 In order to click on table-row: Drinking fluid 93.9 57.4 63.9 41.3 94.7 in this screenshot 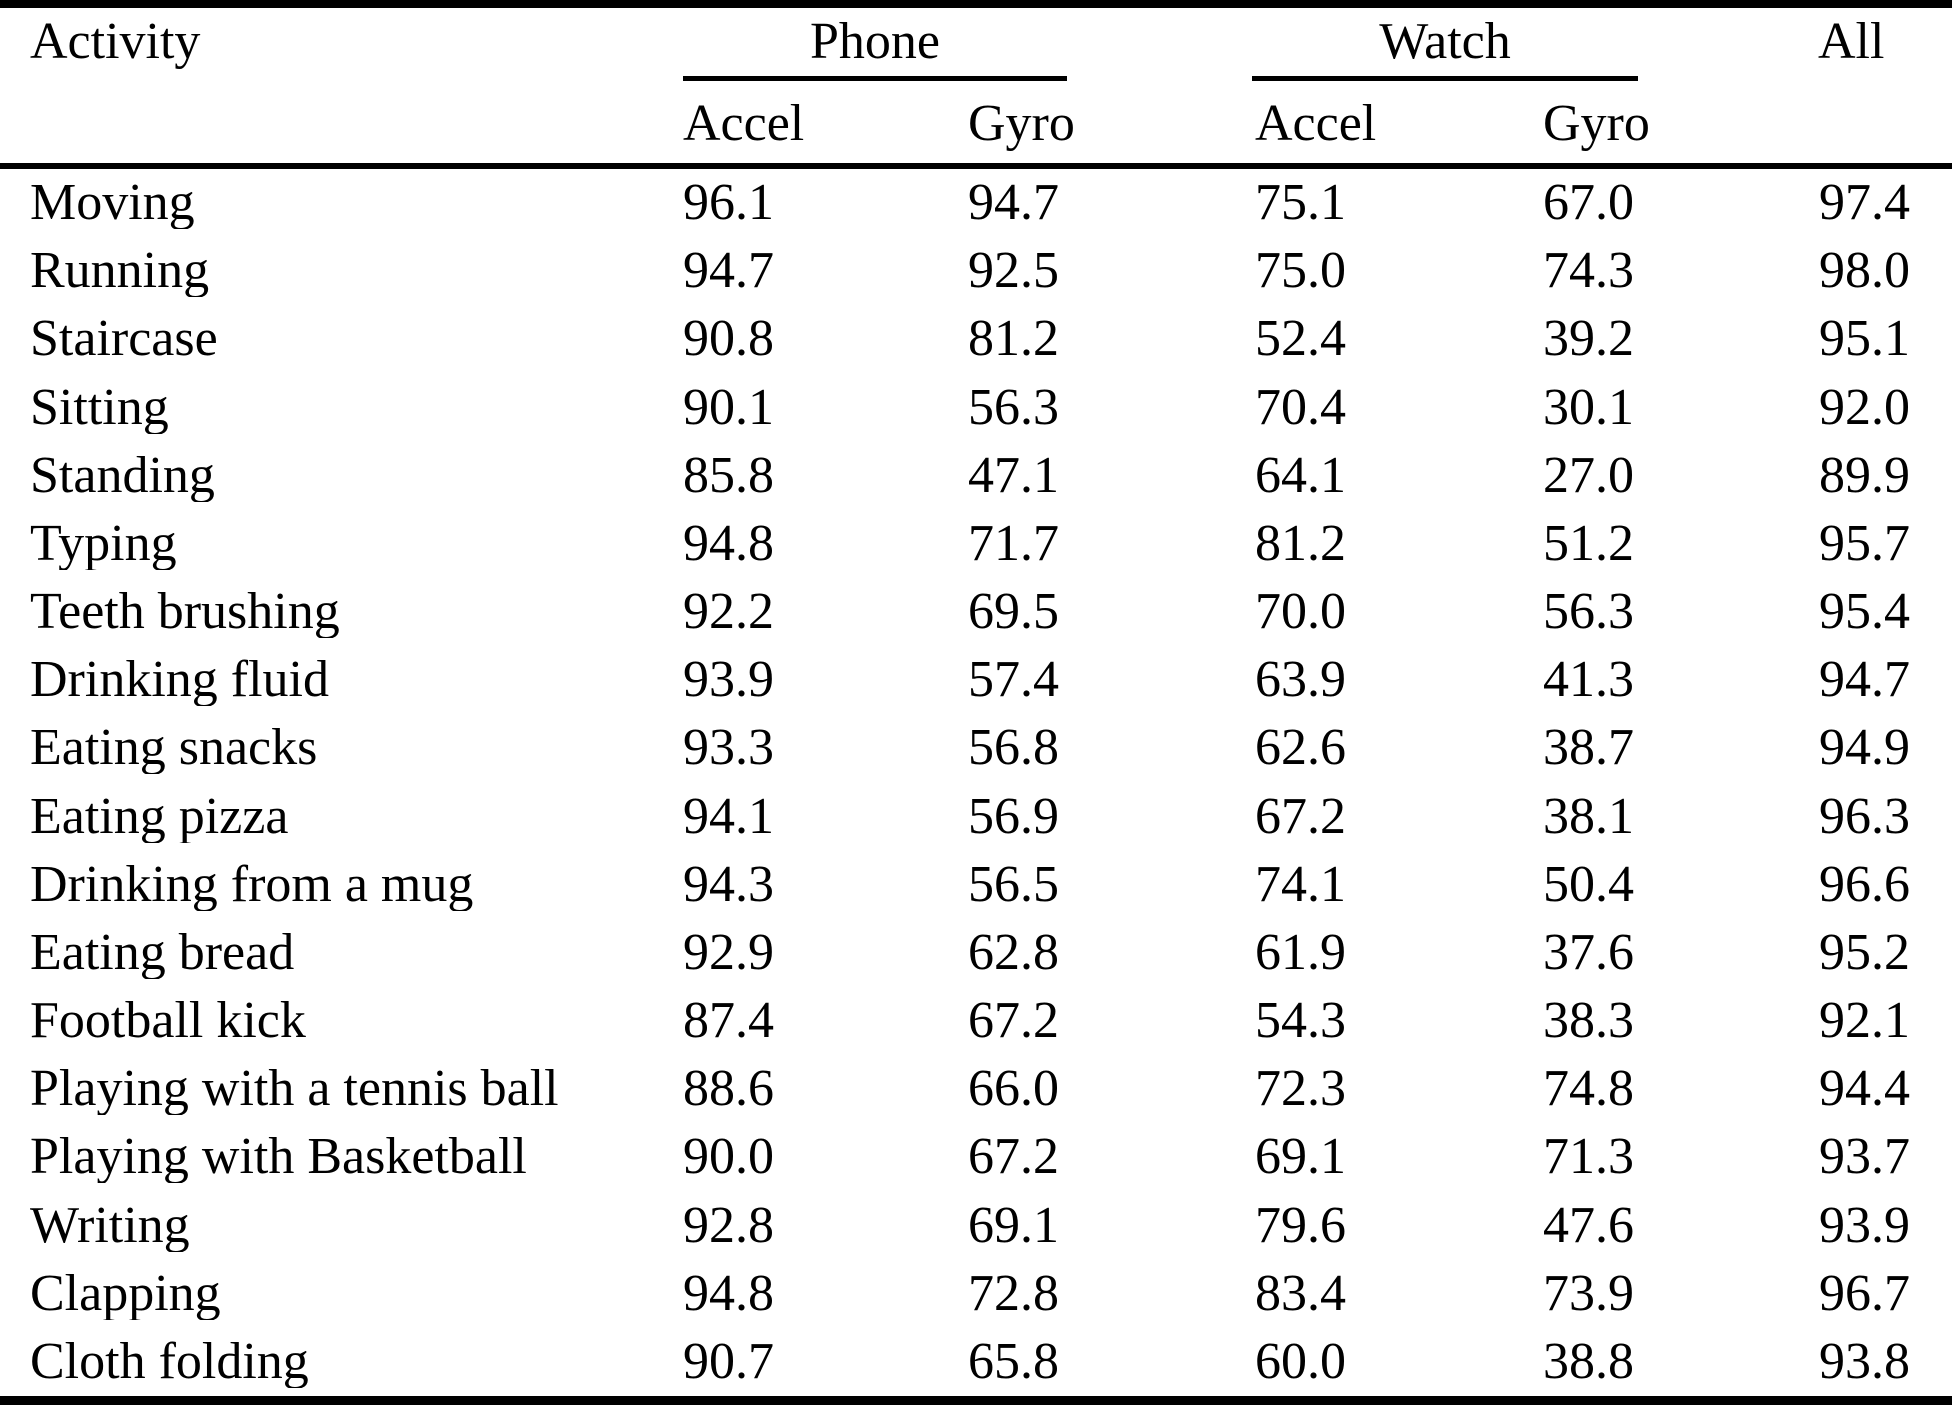, I will do `click(976, 680)`.